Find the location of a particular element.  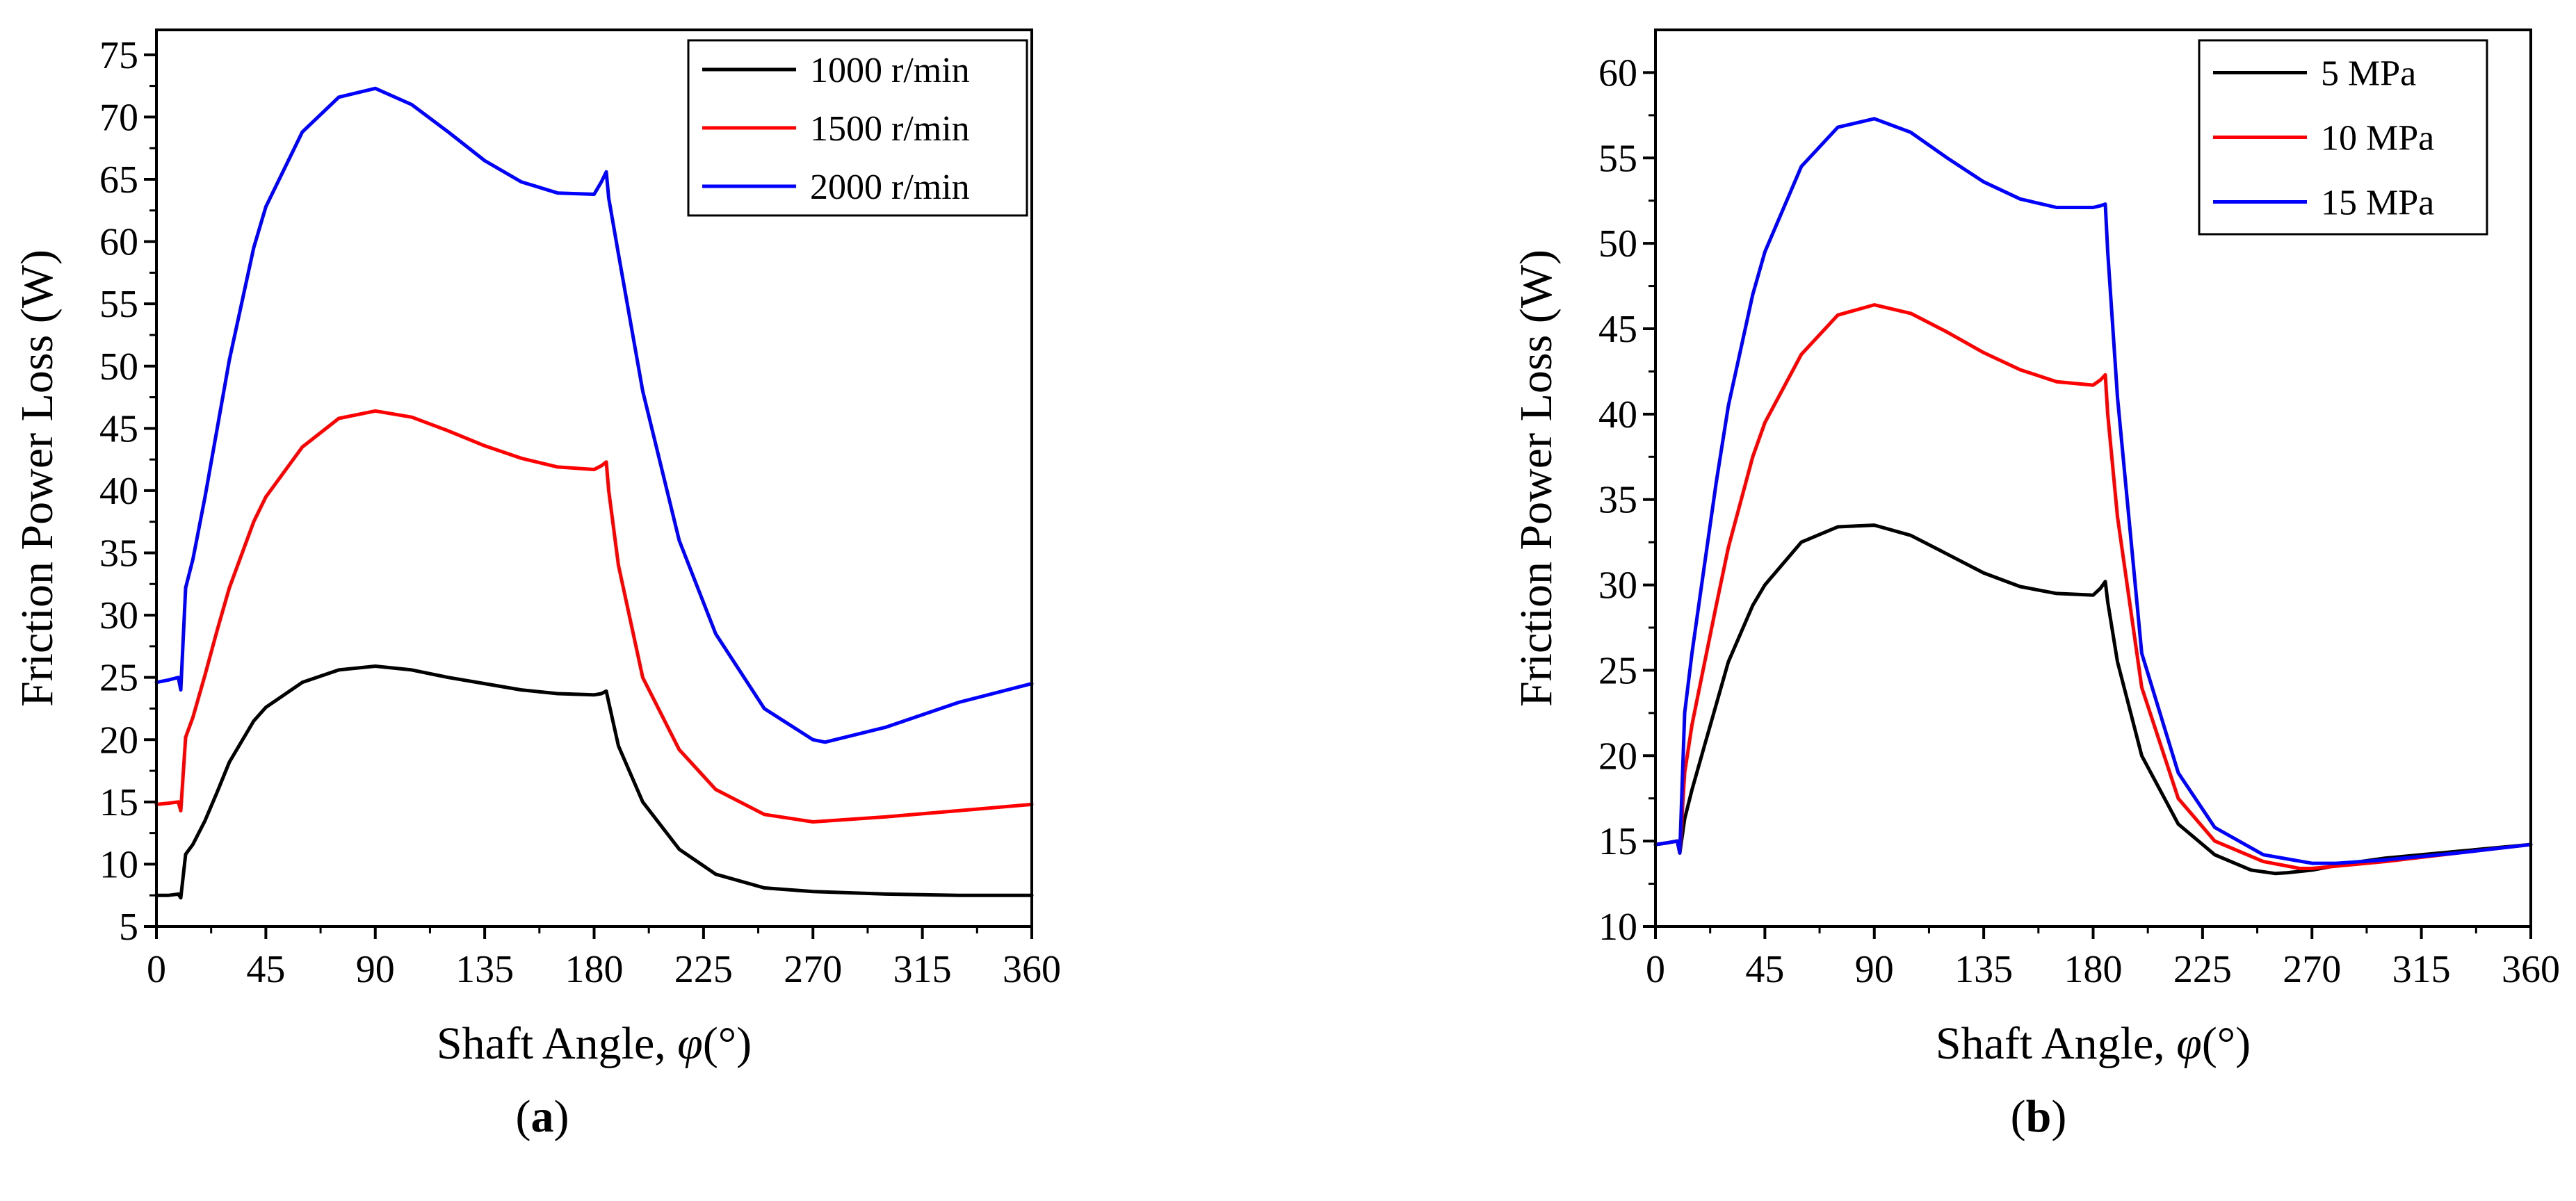

panel-caption-b: (b) is located at coordinates (2039, 1116).